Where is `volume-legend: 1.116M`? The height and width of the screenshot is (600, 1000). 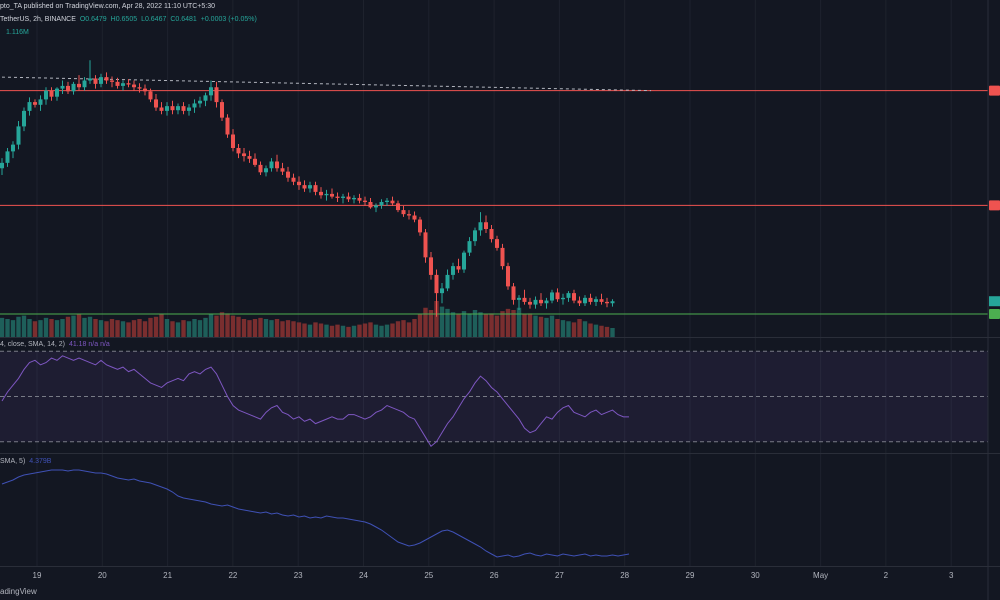 volume-legend: 1.116M is located at coordinates (17, 32).